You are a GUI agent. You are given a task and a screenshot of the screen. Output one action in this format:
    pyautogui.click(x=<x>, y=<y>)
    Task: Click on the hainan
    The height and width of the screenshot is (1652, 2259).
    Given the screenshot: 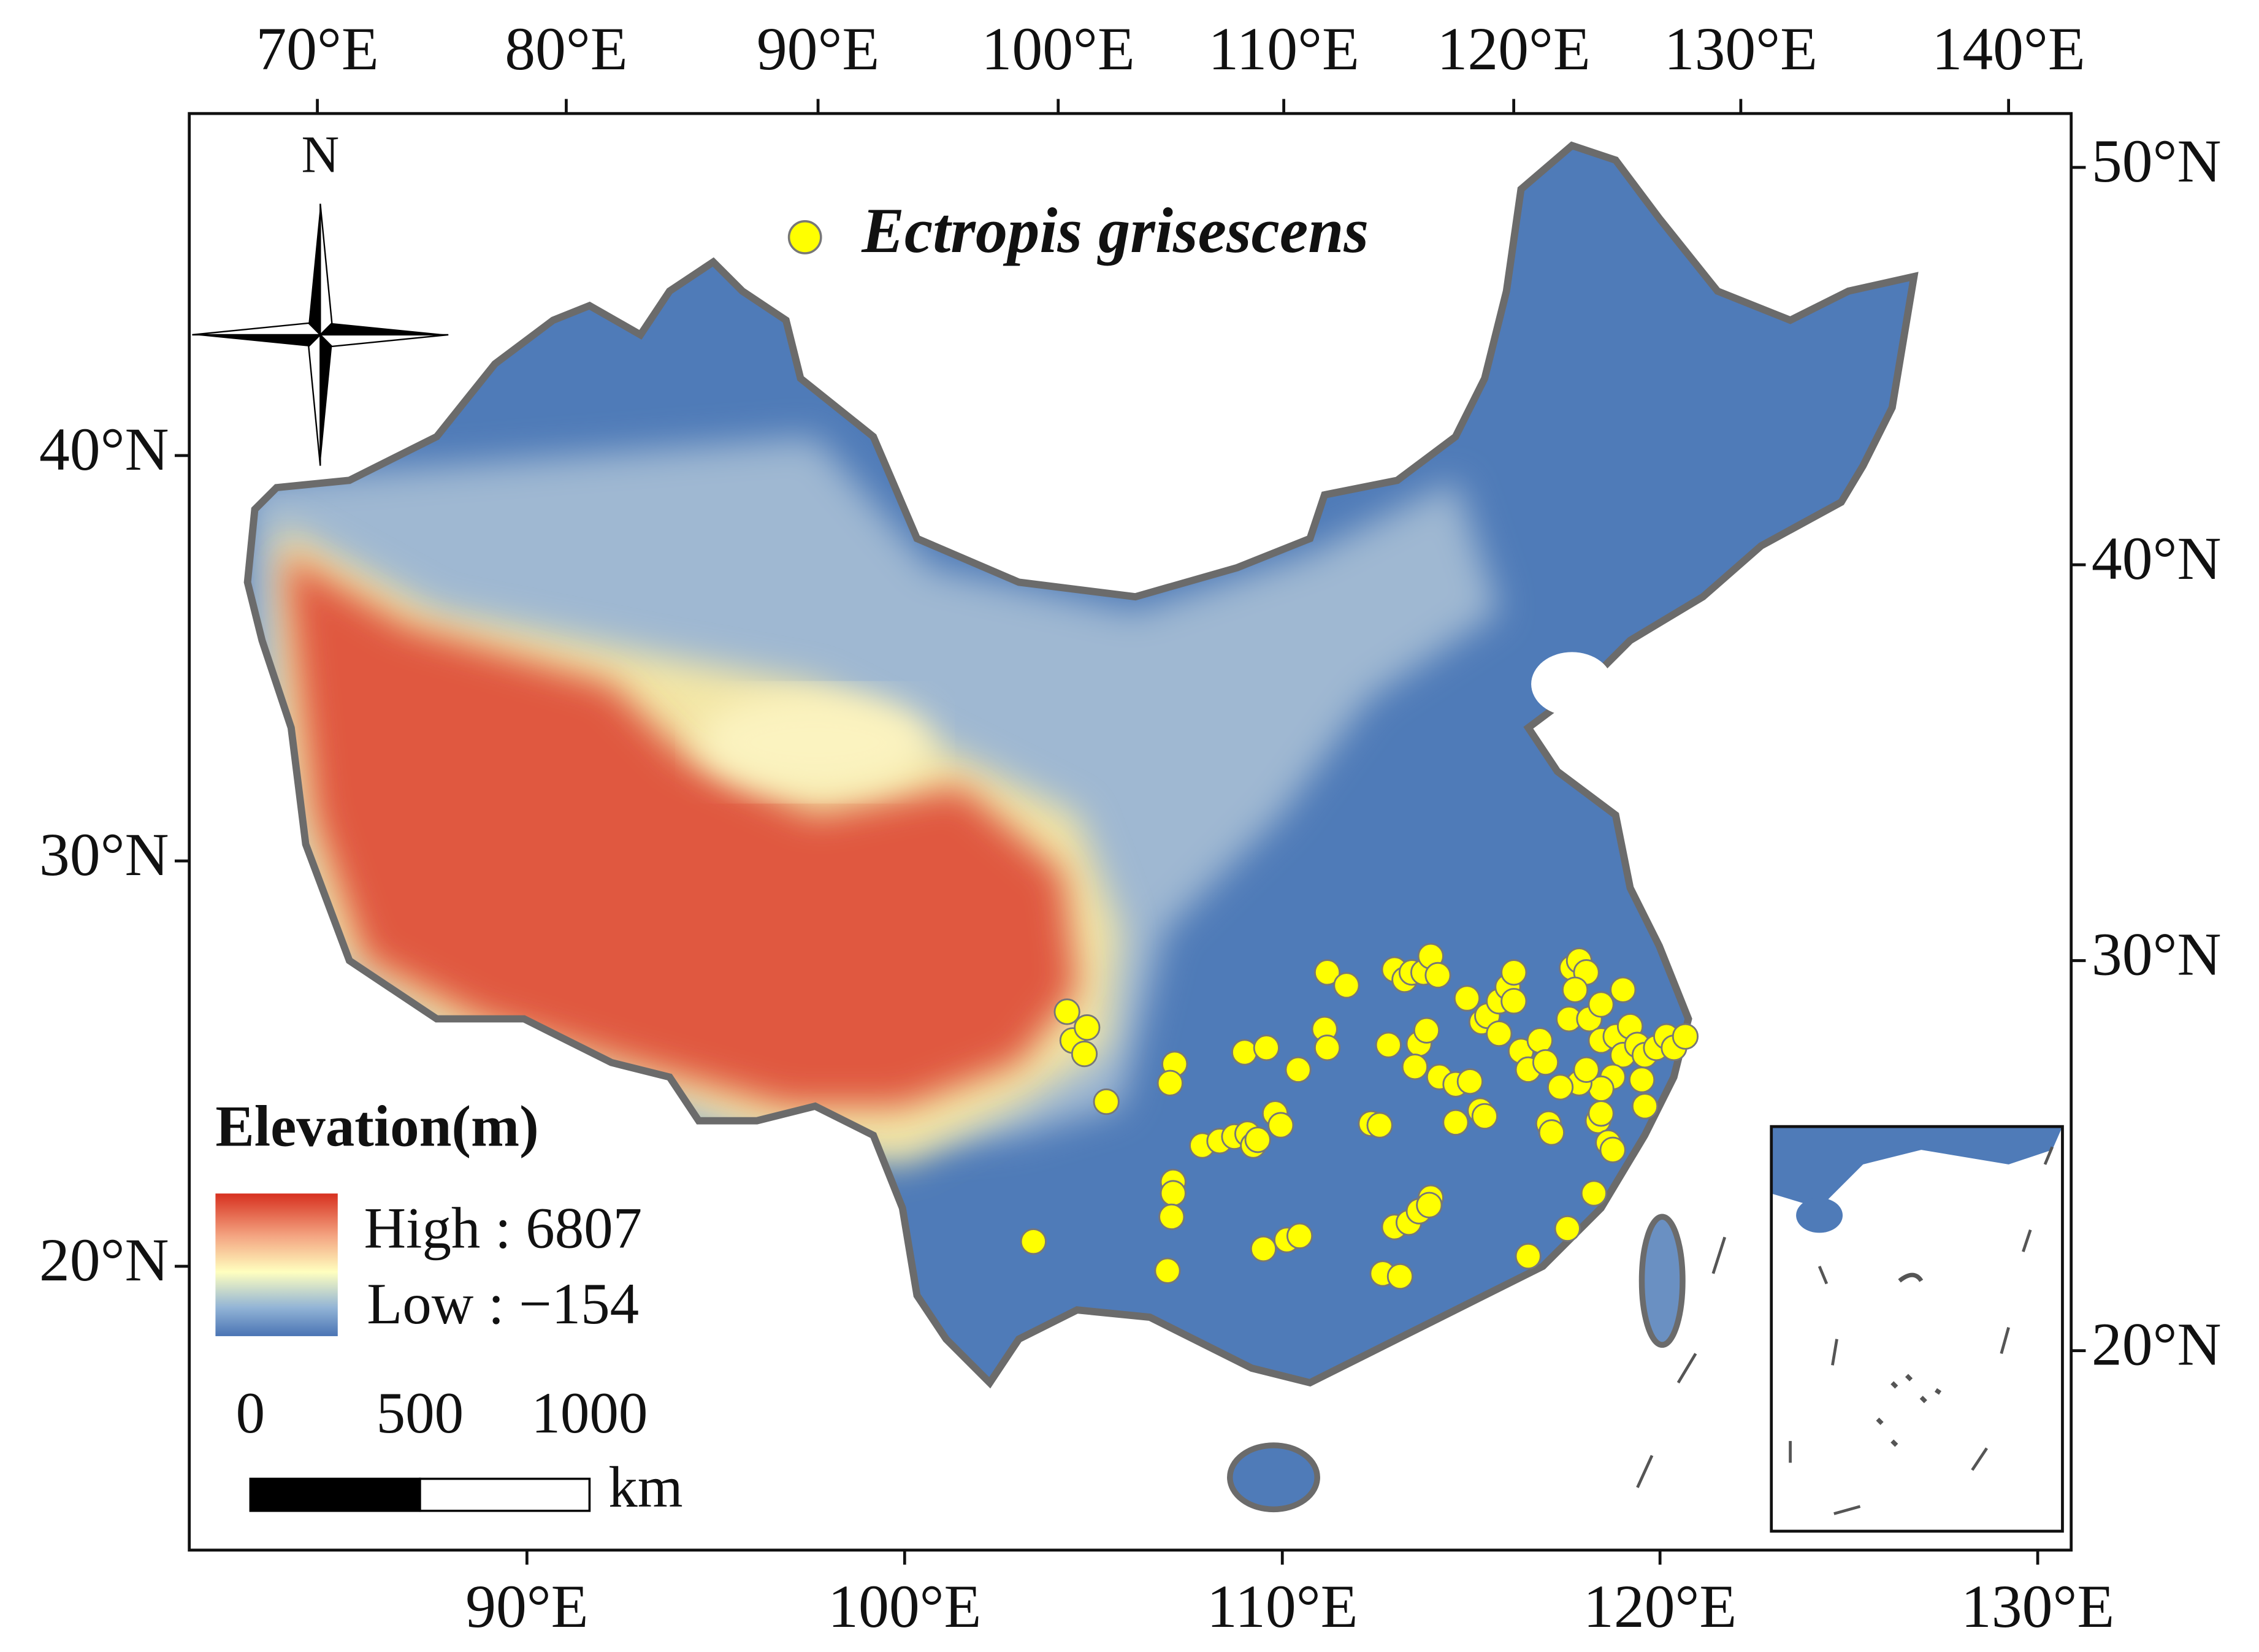 What is the action you would take?
    pyautogui.click(x=1273, y=1478)
    